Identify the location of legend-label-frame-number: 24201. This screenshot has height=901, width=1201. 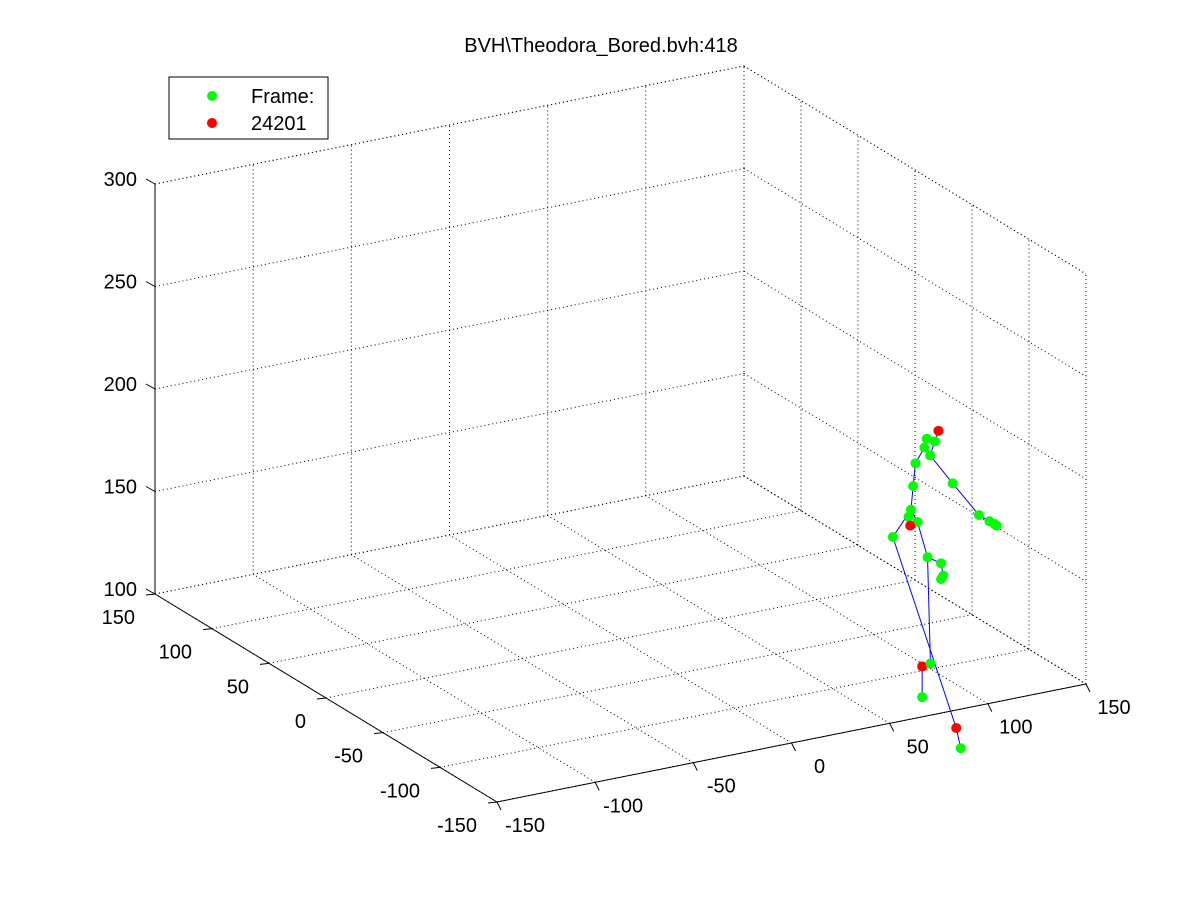
(279, 124).